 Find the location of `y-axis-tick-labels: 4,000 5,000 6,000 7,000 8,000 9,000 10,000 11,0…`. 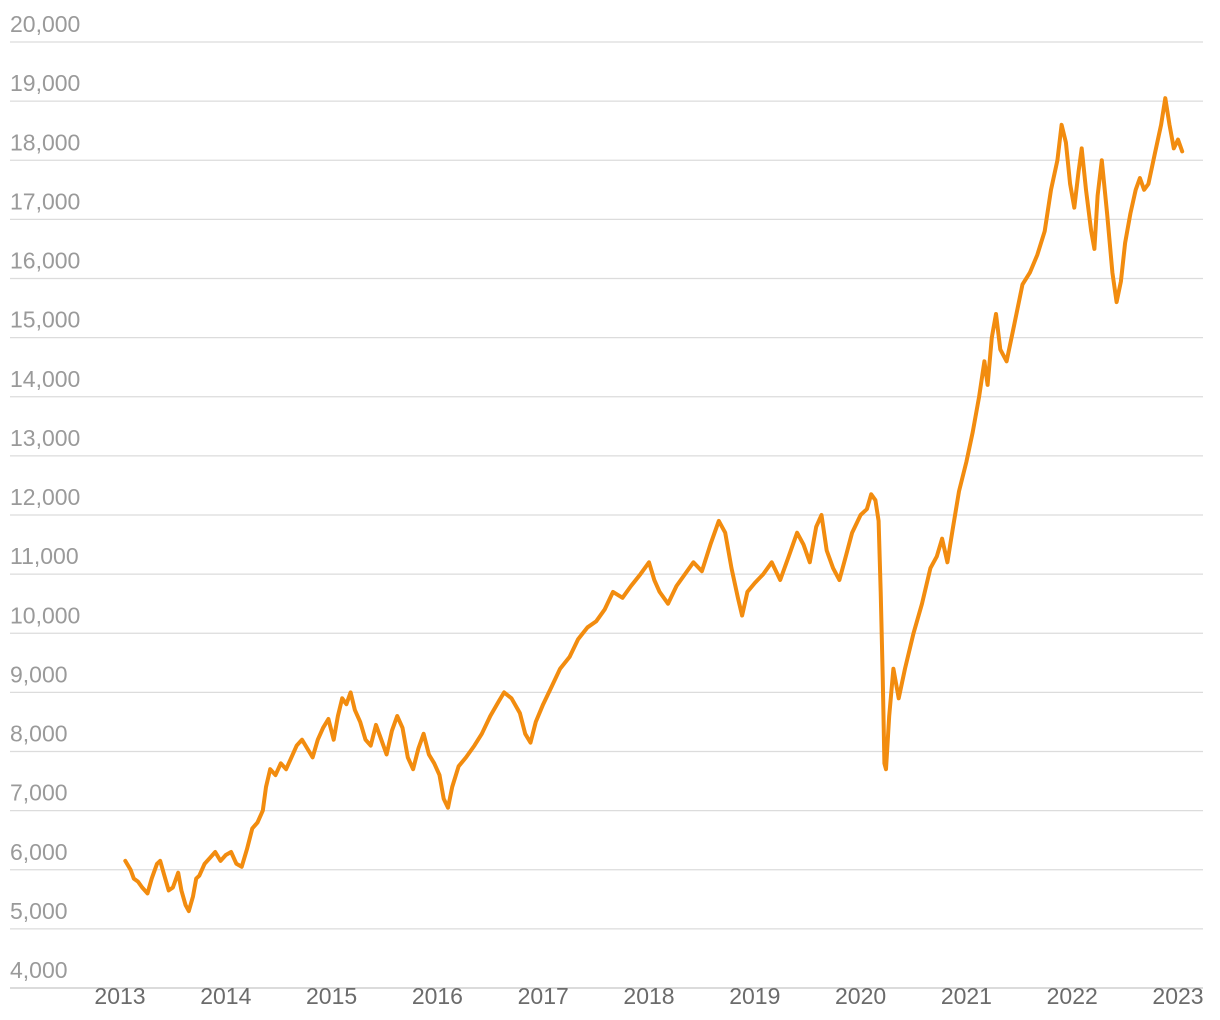

y-axis-tick-labels: 4,000 5,000 6,000 7,000 8,000 9,000 10,000 11,0… is located at coordinates (45, 497).